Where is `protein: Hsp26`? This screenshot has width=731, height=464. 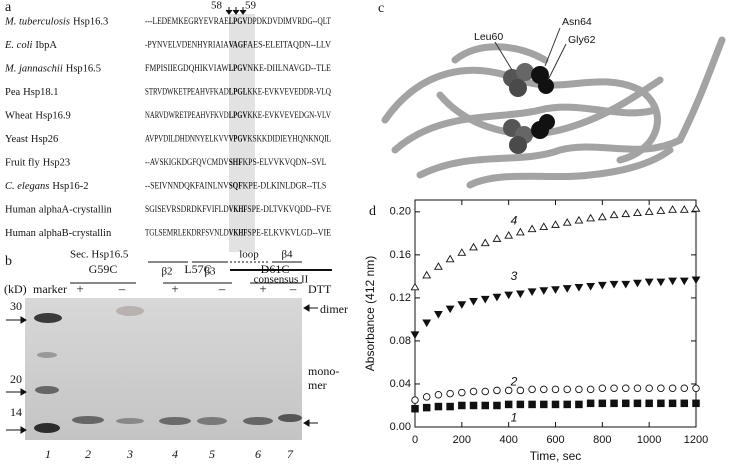
protein: Hsp26 is located at coordinates (44, 139).